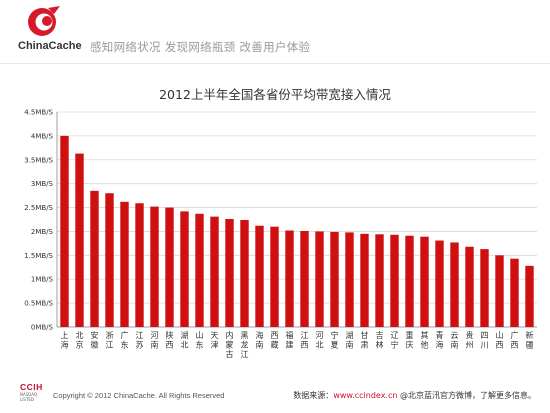  Describe the element at coordinates (230, 344) in the screenshot. I see `x-tick-label: 内蒙古` at that location.